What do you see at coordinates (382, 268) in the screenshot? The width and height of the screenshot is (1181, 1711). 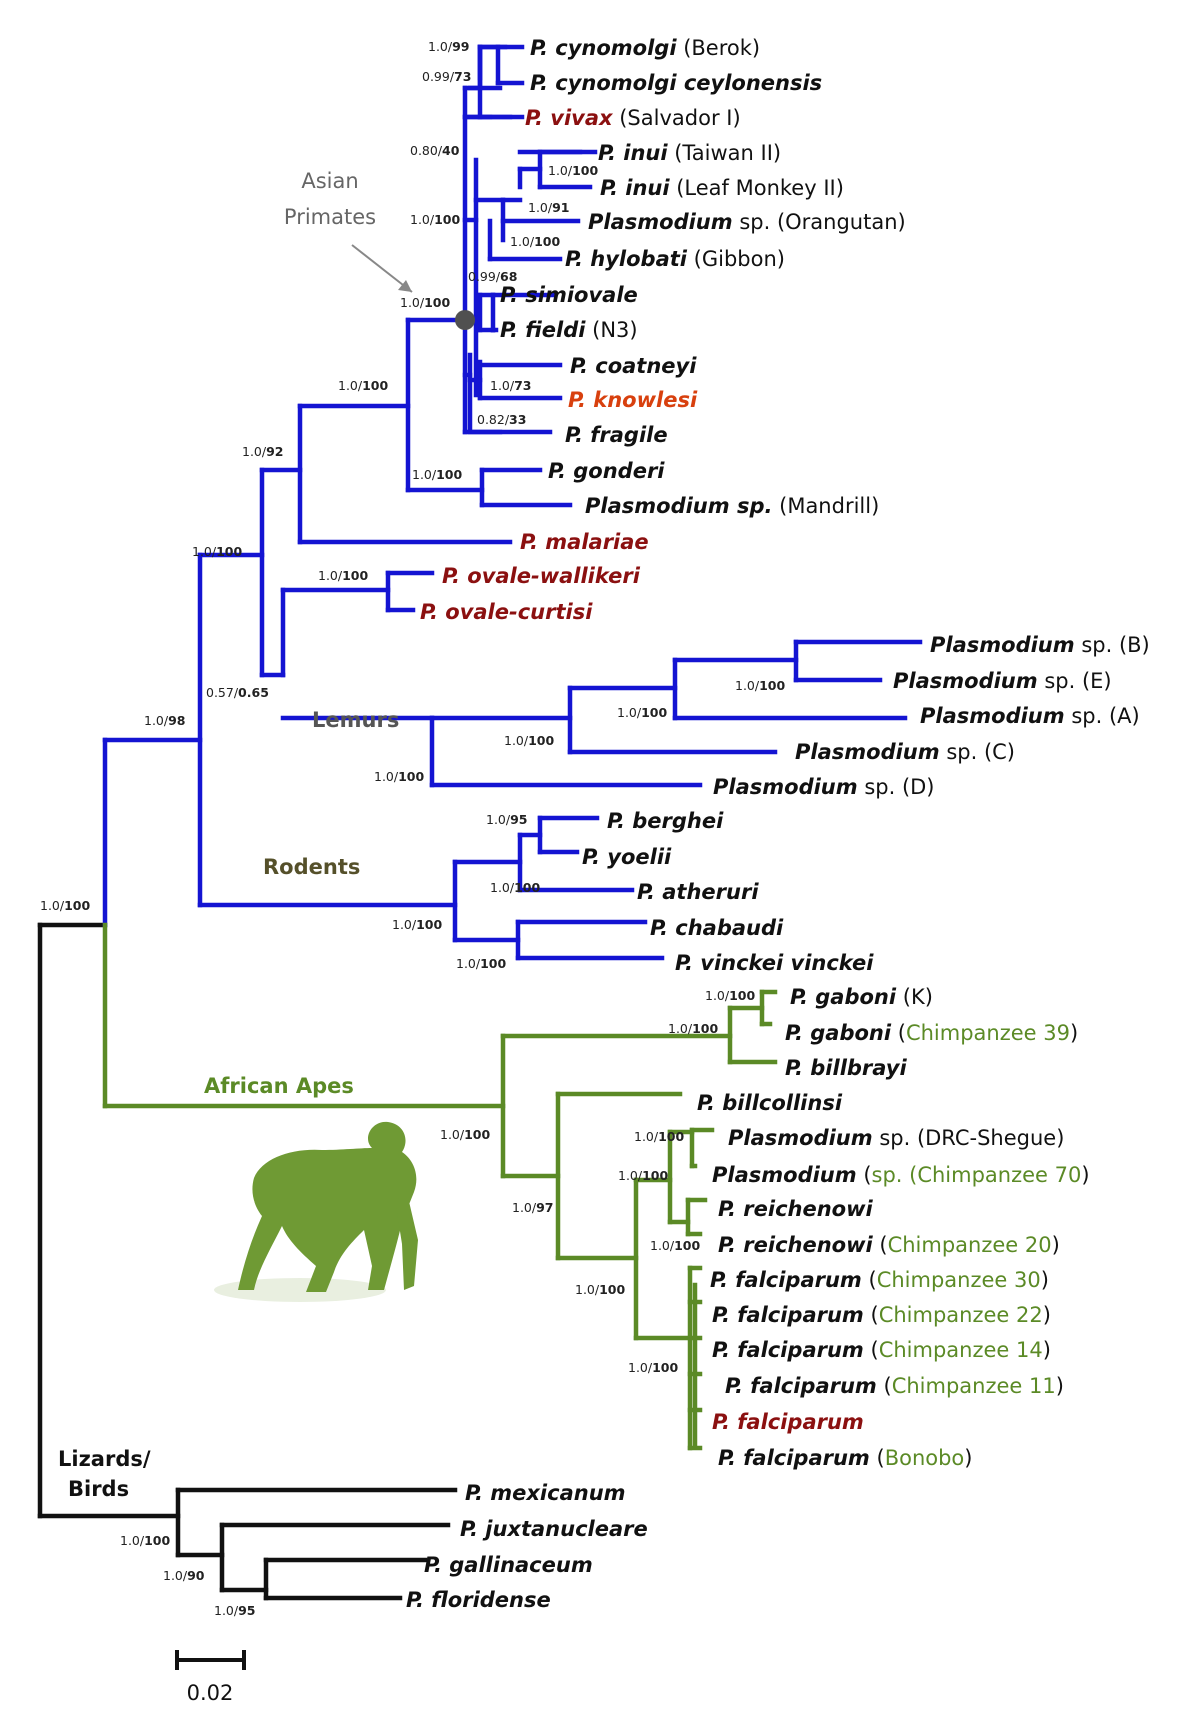 I see `asian-primates-arrow` at bounding box center [382, 268].